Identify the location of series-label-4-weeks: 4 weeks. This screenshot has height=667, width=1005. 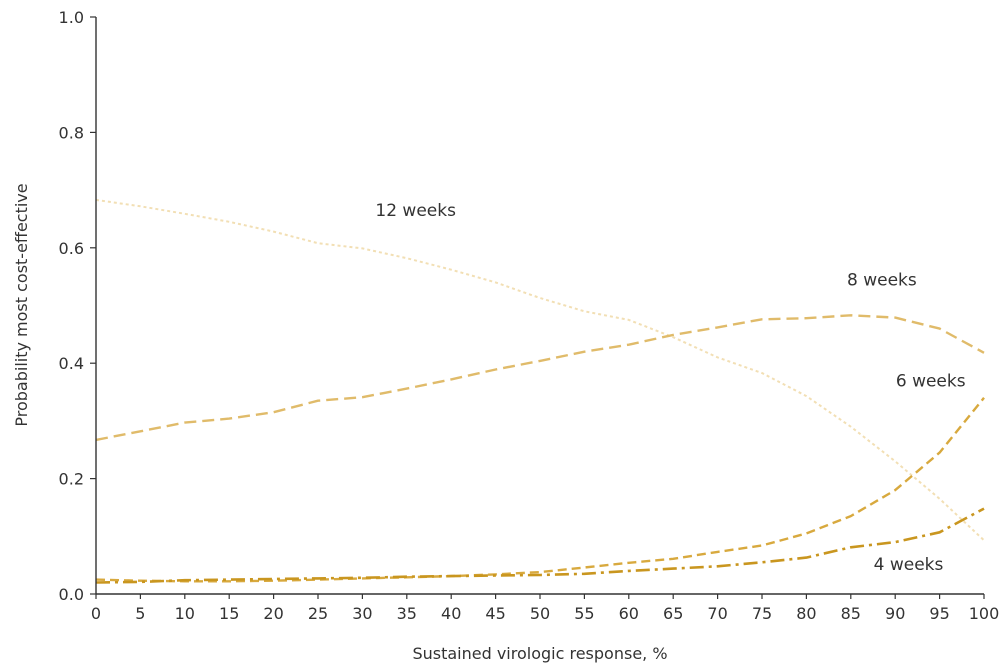
(909, 565).